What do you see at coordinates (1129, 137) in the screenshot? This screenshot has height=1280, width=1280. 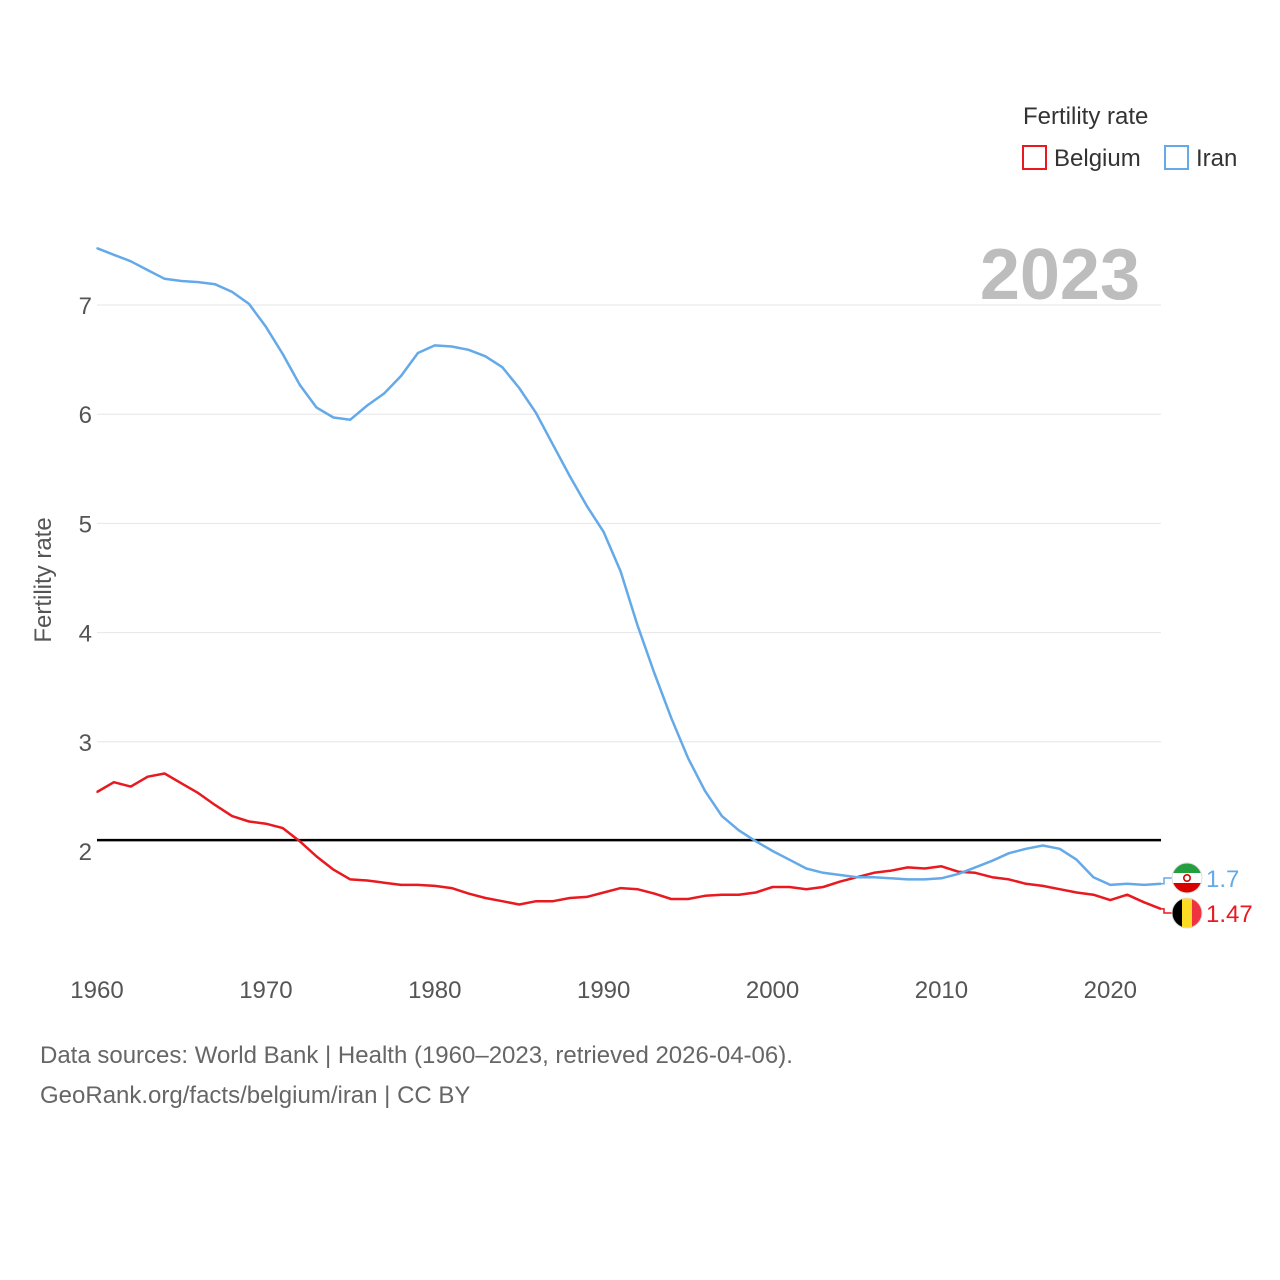 I see `legend: Fertility rate Belgium Iran` at bounding box center [1129, 137].